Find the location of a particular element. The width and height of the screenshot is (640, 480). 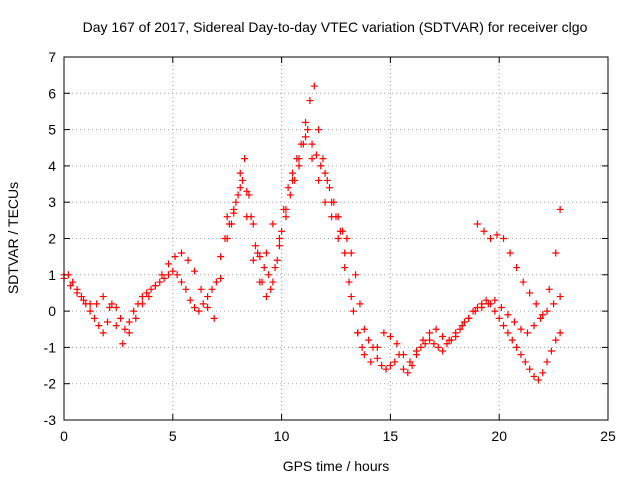

x-tick-label: 15 is located at coordinates (391, 436).